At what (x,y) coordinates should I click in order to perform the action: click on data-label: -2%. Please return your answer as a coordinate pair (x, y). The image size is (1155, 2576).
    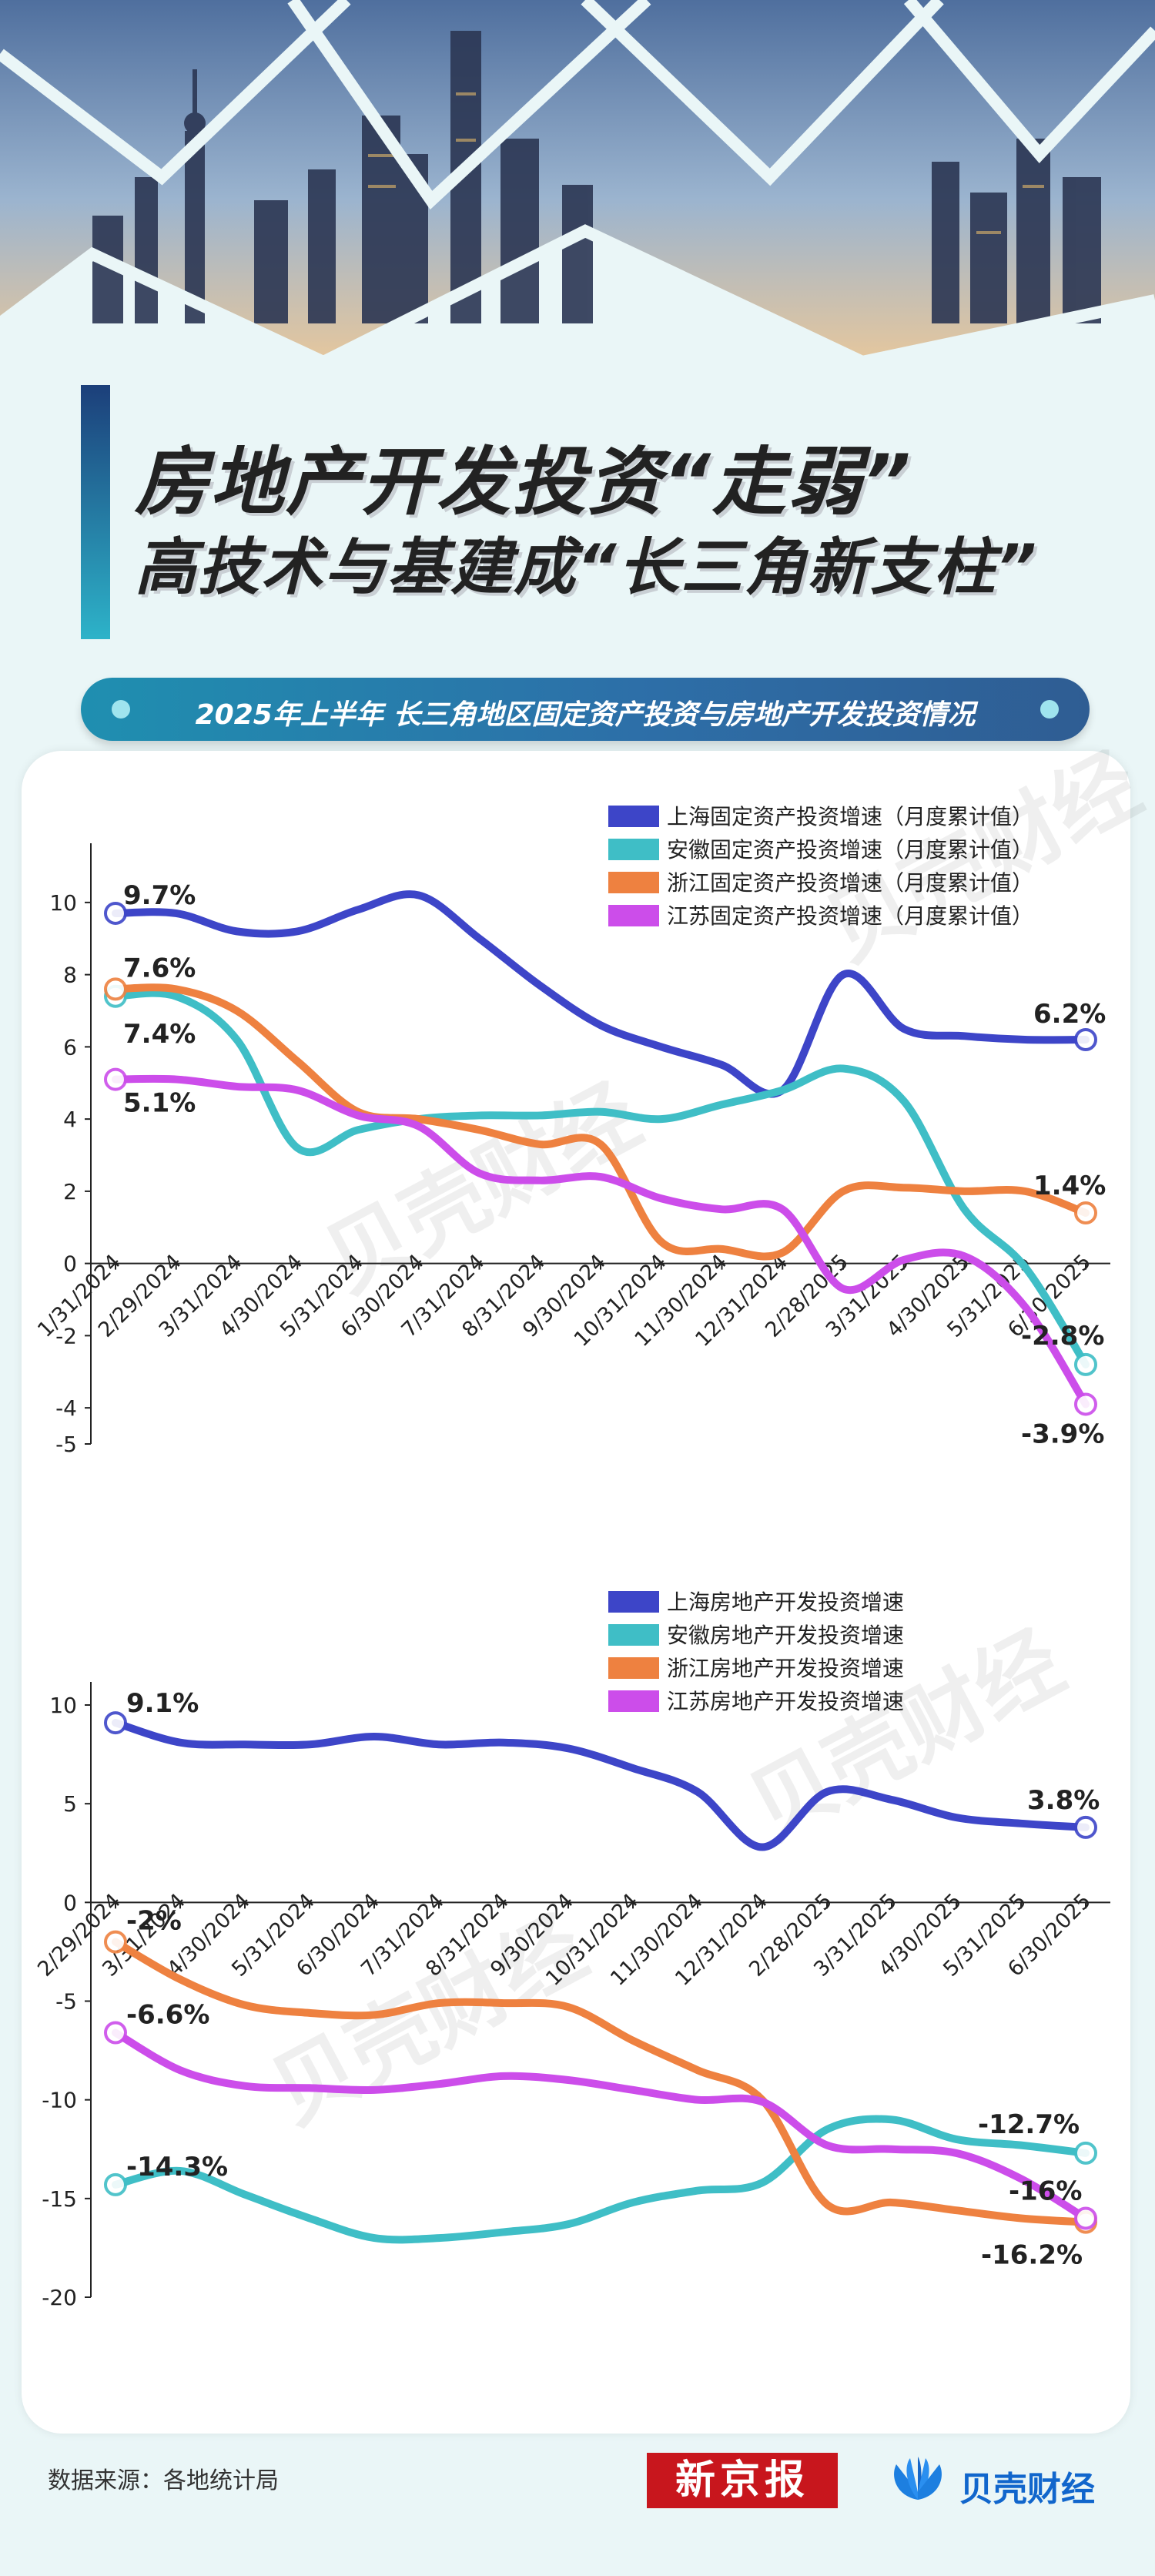
    Looking at the image, I should click on (154, 1922).